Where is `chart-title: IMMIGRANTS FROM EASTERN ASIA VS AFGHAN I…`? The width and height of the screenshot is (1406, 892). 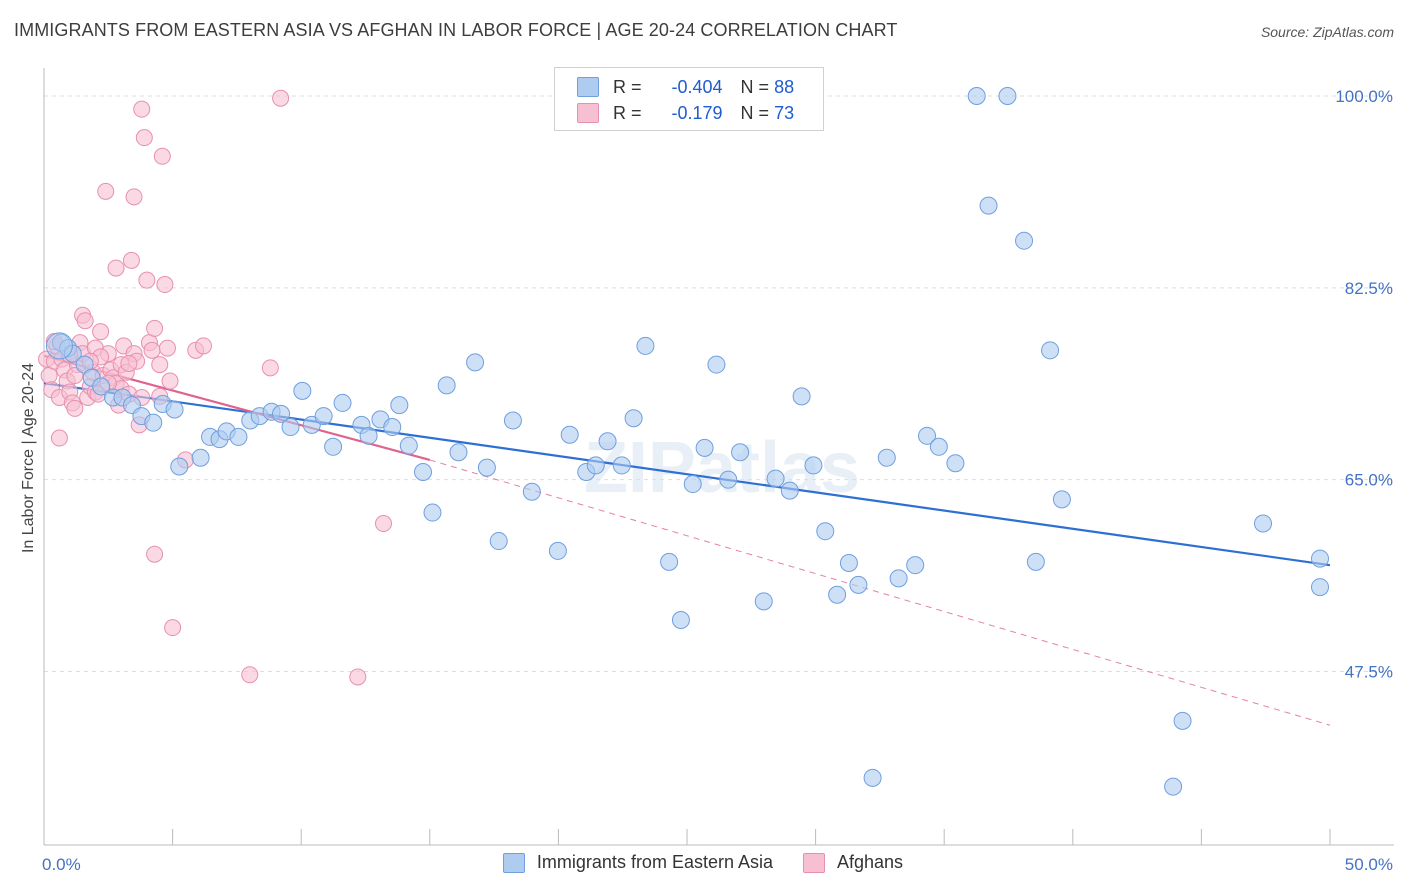
chart-title: IMMIGRANTS FROM EASTERN ASIA VS AFGHAN I… is located at coordinates (456, 30).